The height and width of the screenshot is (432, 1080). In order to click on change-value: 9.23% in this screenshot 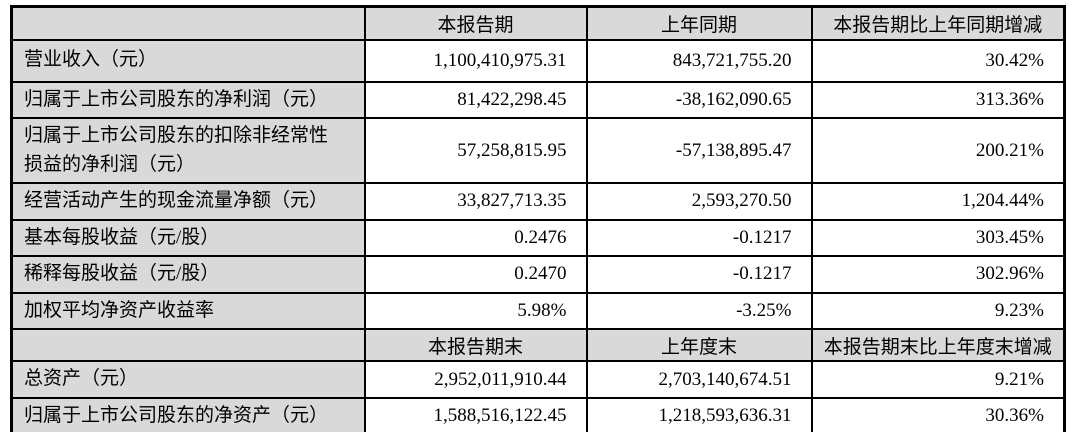, I will do `click(938, 310)`.